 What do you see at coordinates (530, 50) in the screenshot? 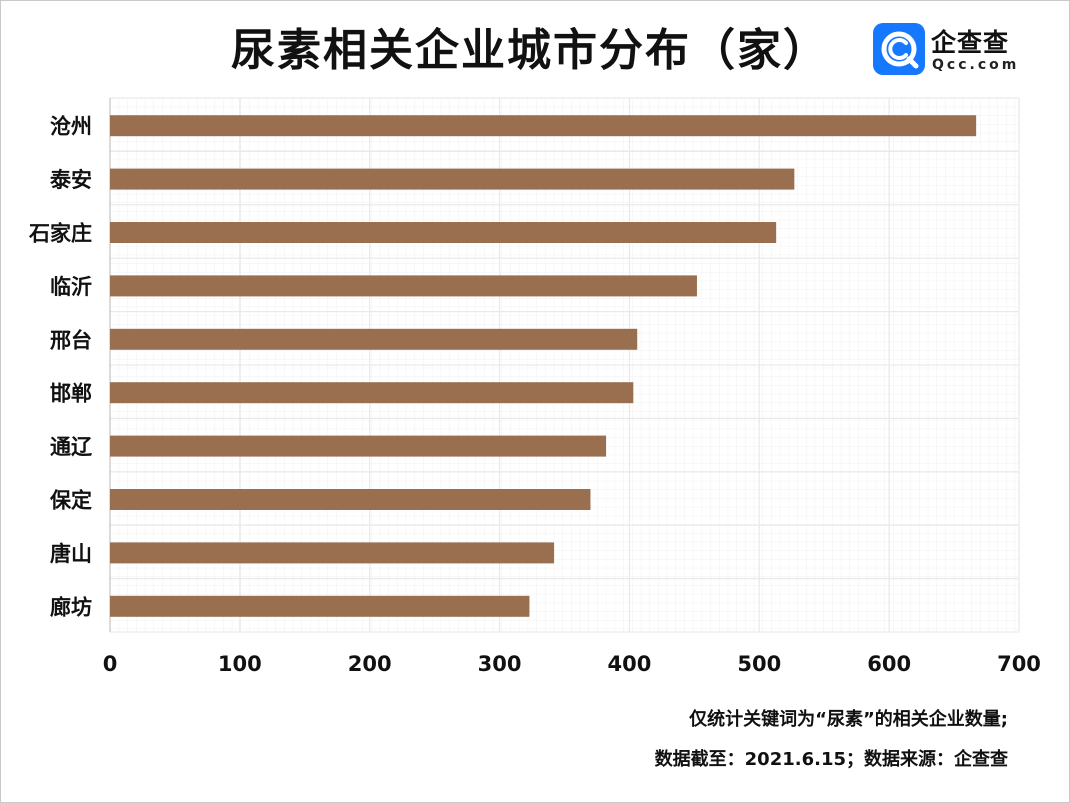
I see `chart-title: 尿素相关企业城市分布（家）` at bounding box center [530, 50].